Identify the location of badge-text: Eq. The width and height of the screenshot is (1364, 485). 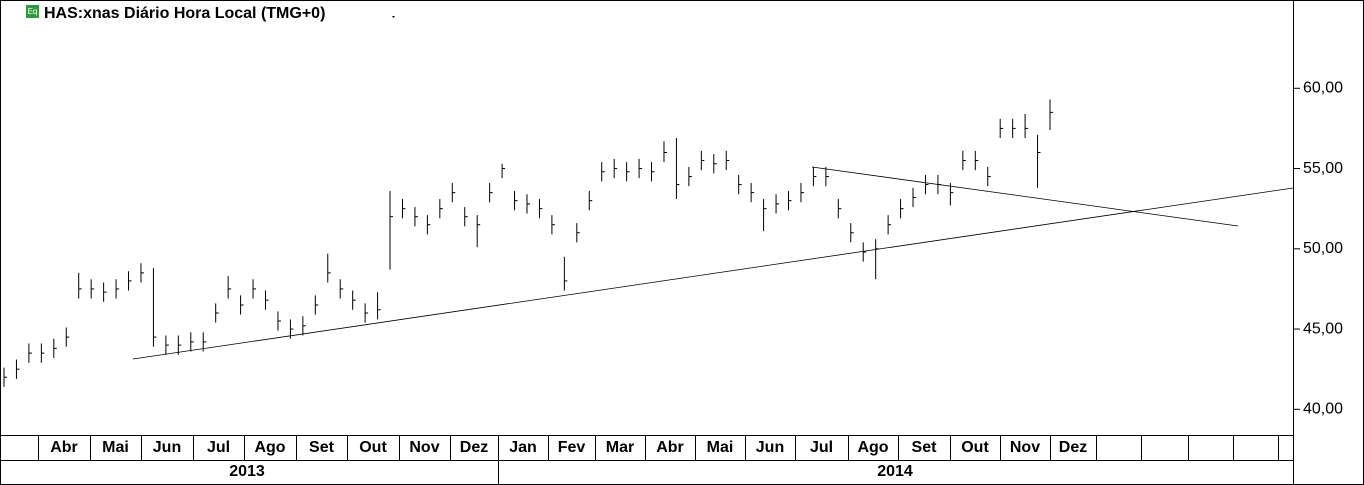
(33, 11).